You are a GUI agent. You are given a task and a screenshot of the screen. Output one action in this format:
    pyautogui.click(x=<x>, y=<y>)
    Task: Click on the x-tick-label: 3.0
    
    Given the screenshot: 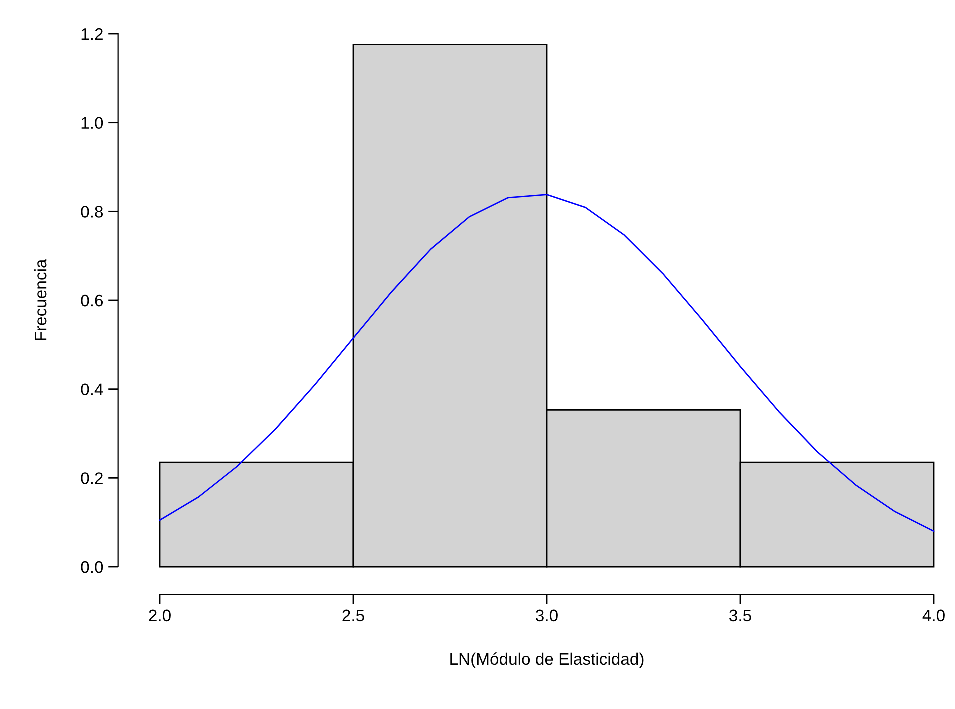 What is the action you would take?
    pyautogui.click(x=547, y=616)
    